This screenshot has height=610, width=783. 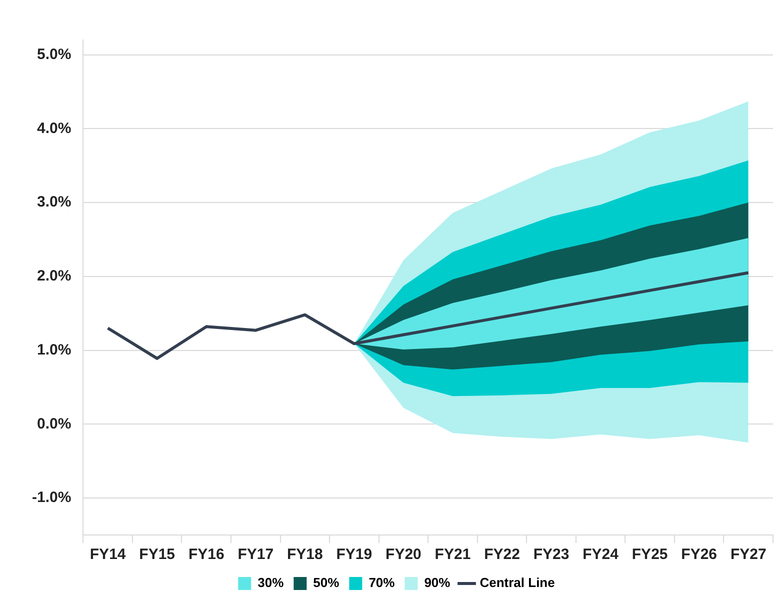 I want to click on x-tick-label: FY24, so click(x=601, y=555).